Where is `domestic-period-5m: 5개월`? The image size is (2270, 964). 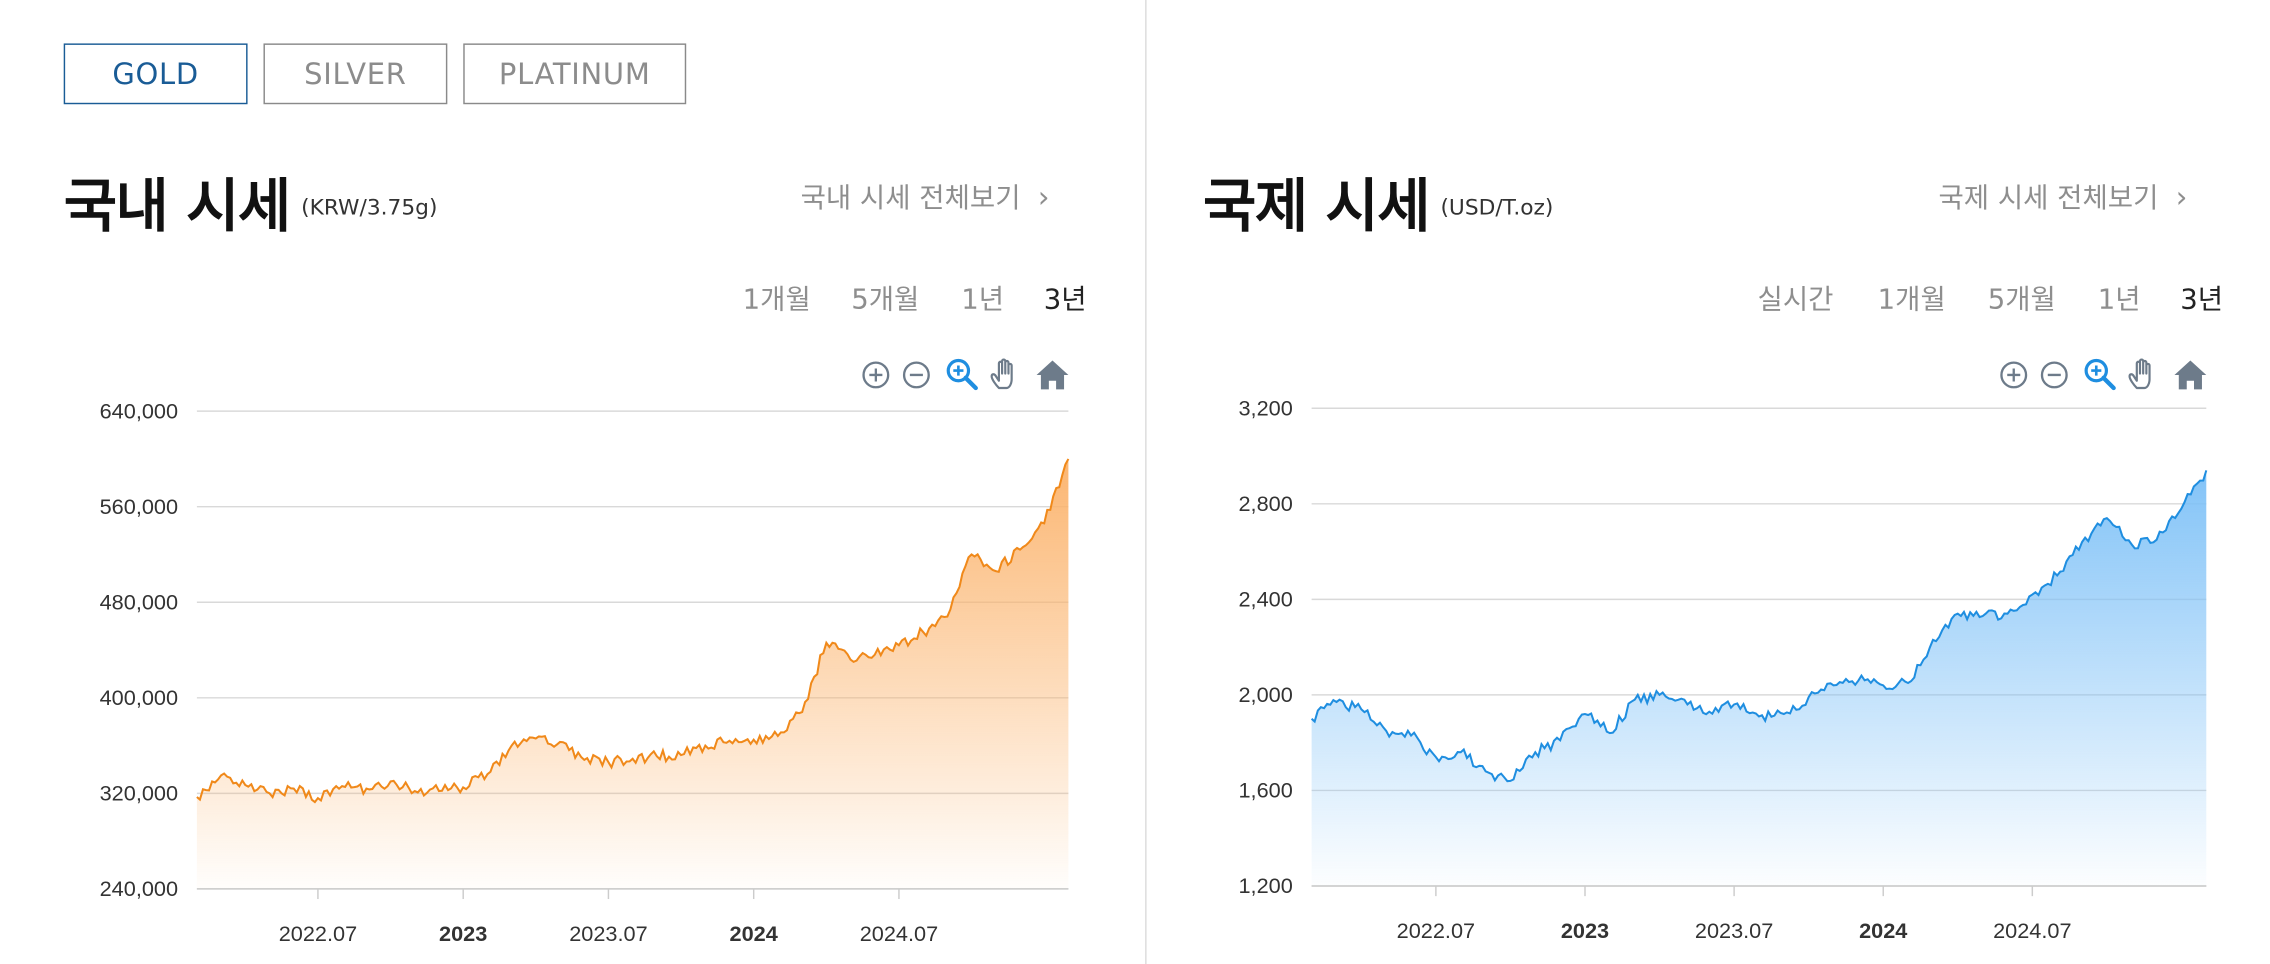 domestic-period-5m: 5개월 is located at coordinates (885, 299).